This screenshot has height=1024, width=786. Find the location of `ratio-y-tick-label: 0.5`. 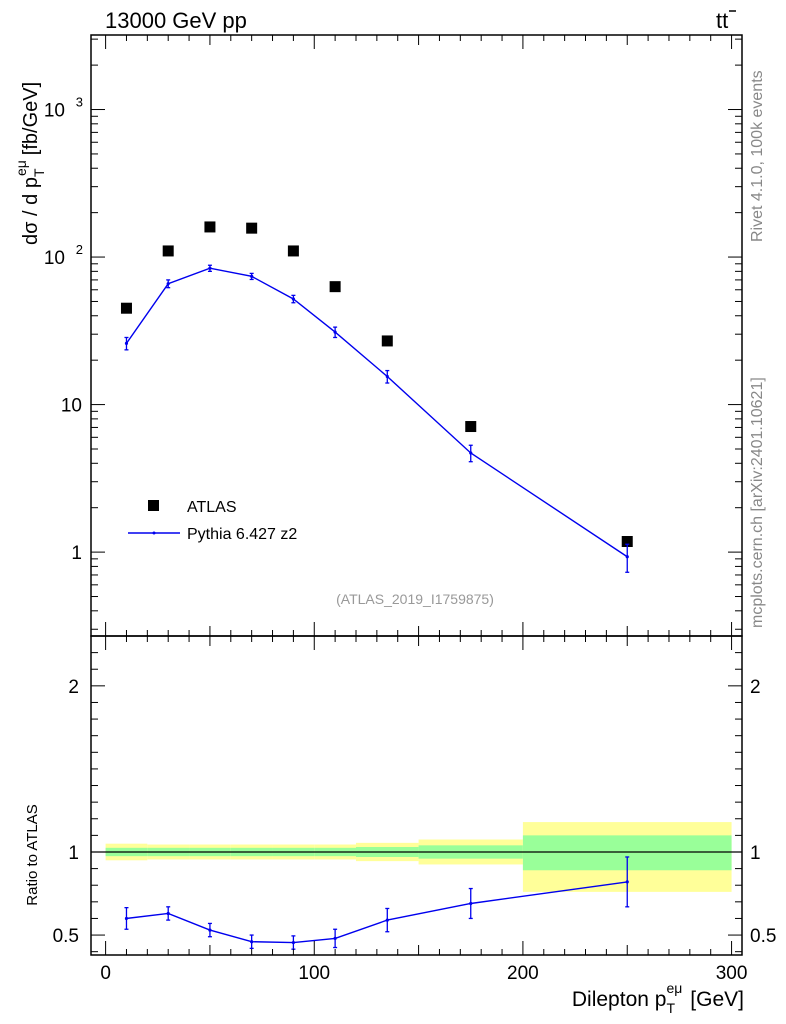

ratio-y-tick-label: 0.5 is located at coordinates (66, 936).